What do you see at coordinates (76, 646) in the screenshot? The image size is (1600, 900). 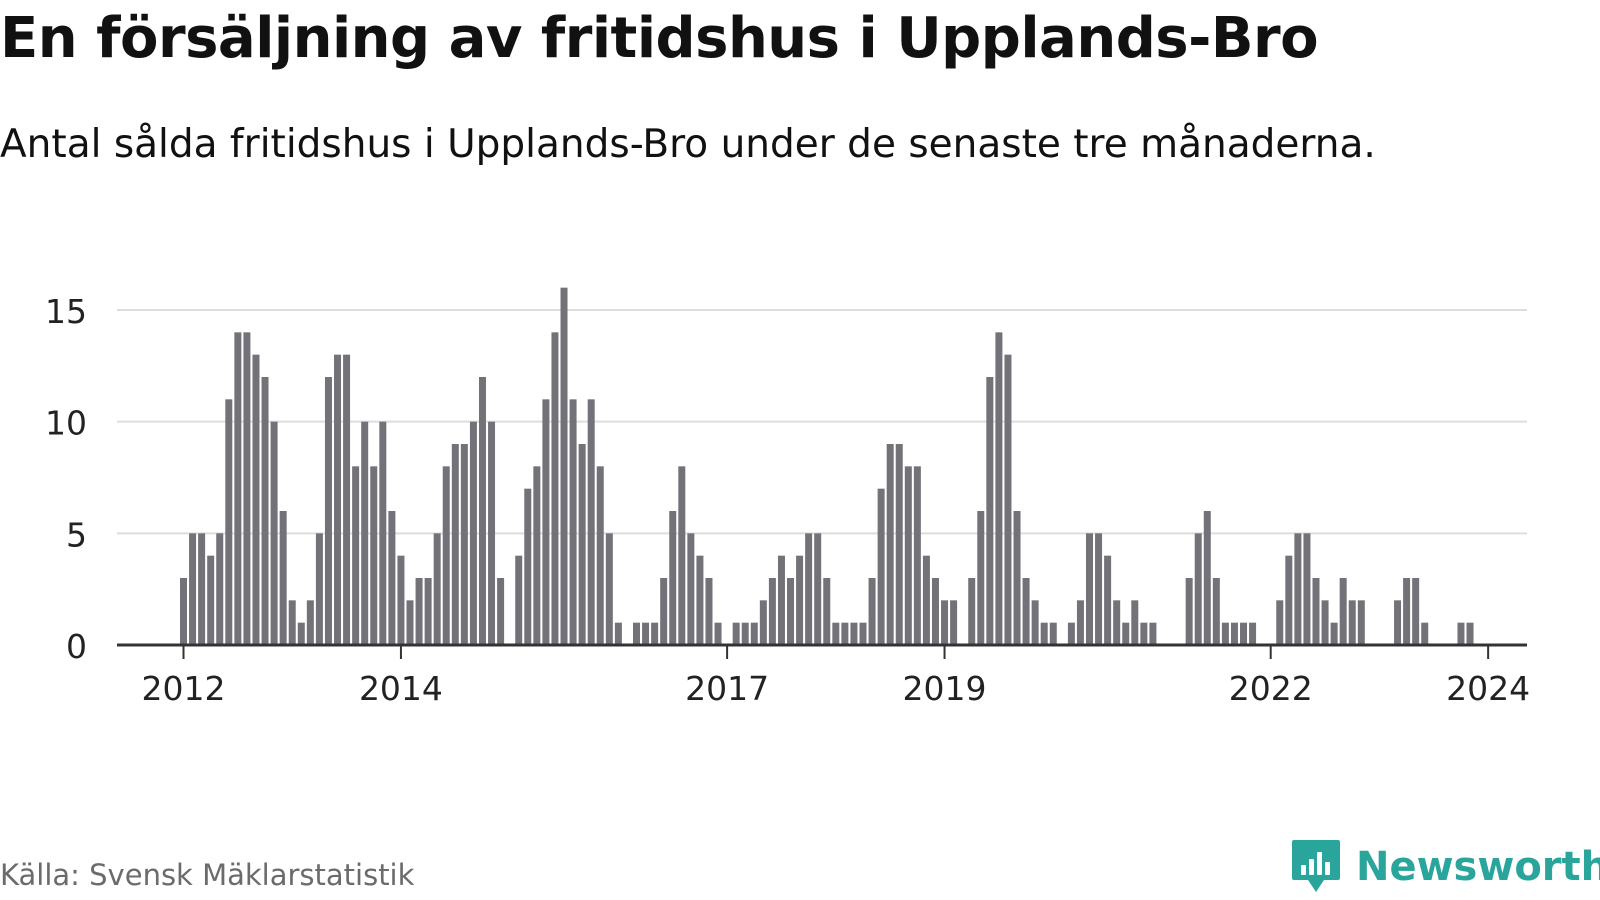 I see `y-tick-label: 0` at bounding box center [76, 646].